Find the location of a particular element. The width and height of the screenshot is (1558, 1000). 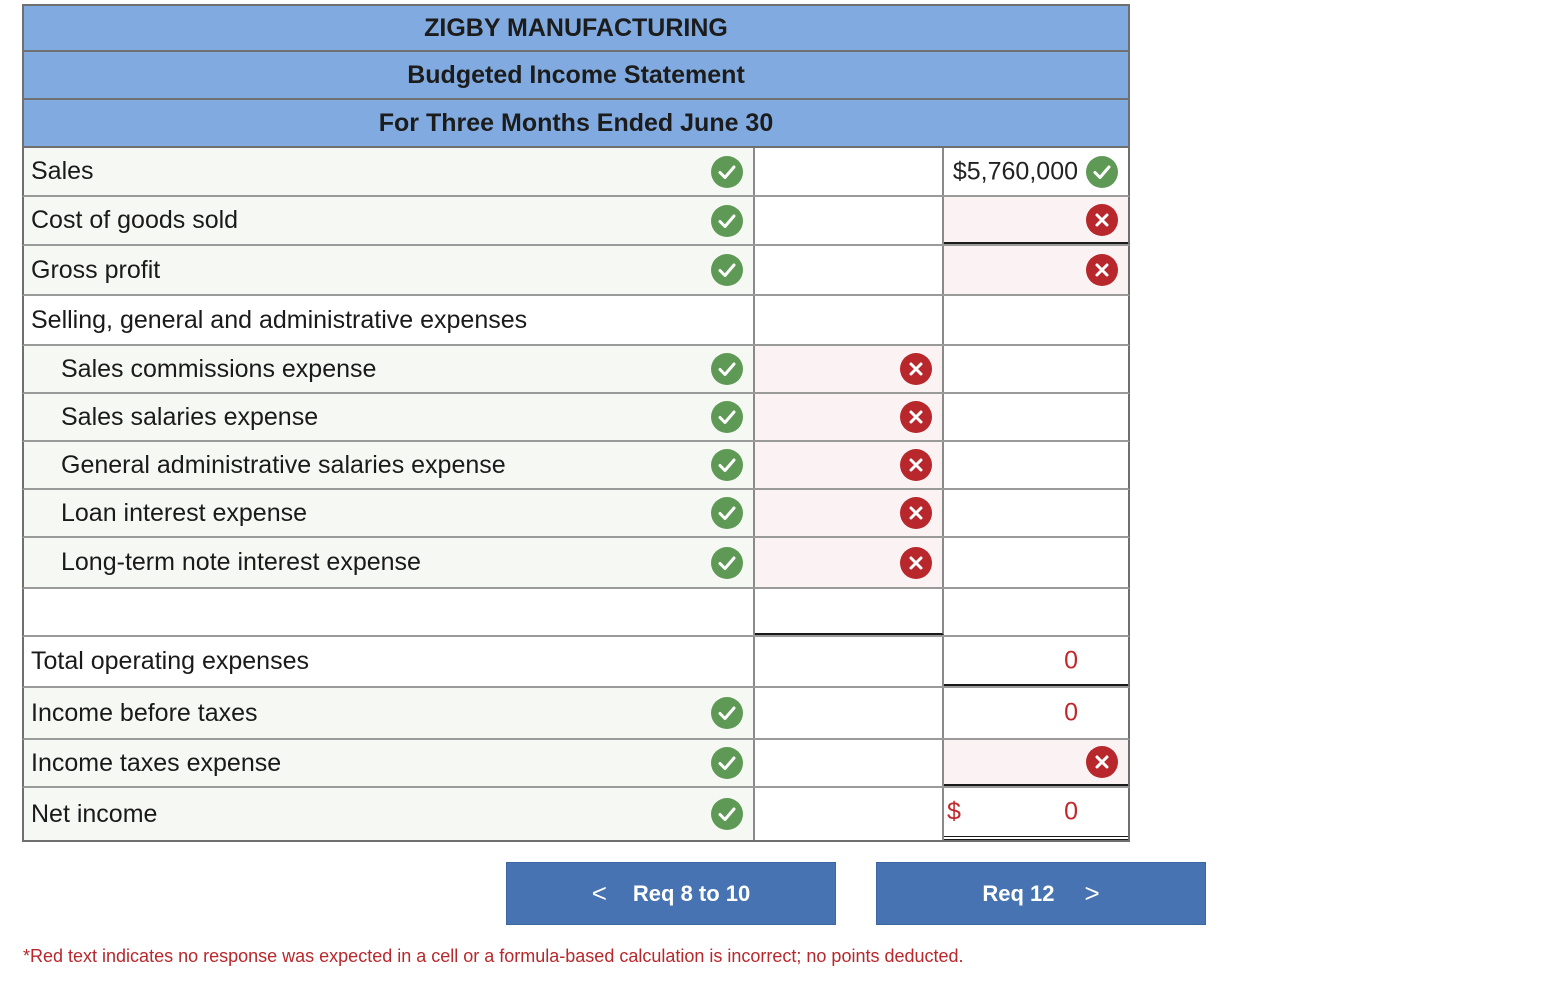

income-before-taxes-amount: 0 is located at coordinates (1071, 712).